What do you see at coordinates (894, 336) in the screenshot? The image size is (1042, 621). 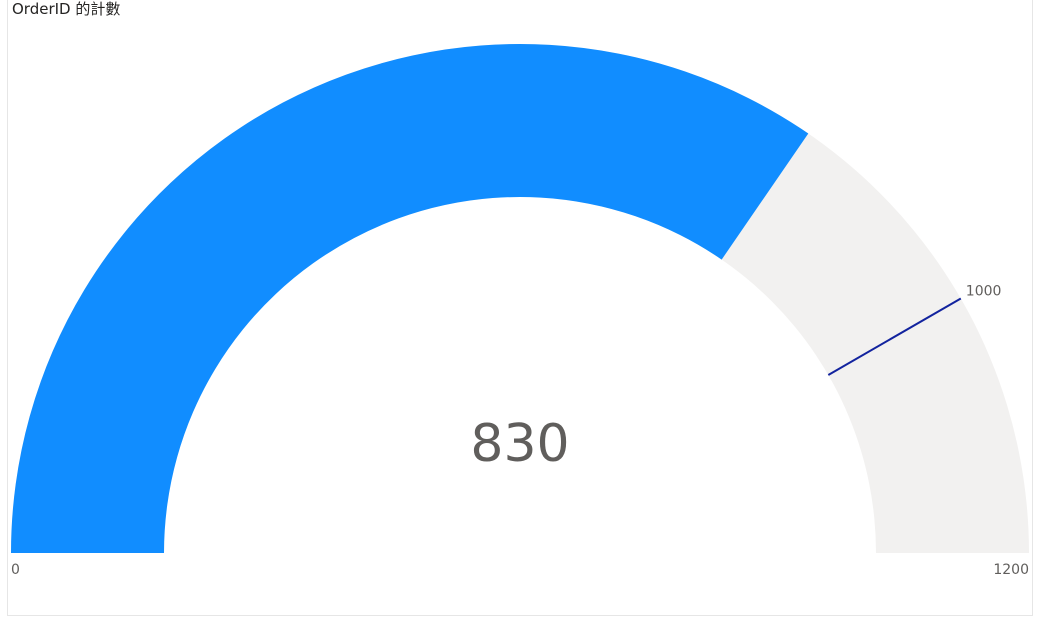 I see `gauge-target-line` at bounding box center [894, 336].